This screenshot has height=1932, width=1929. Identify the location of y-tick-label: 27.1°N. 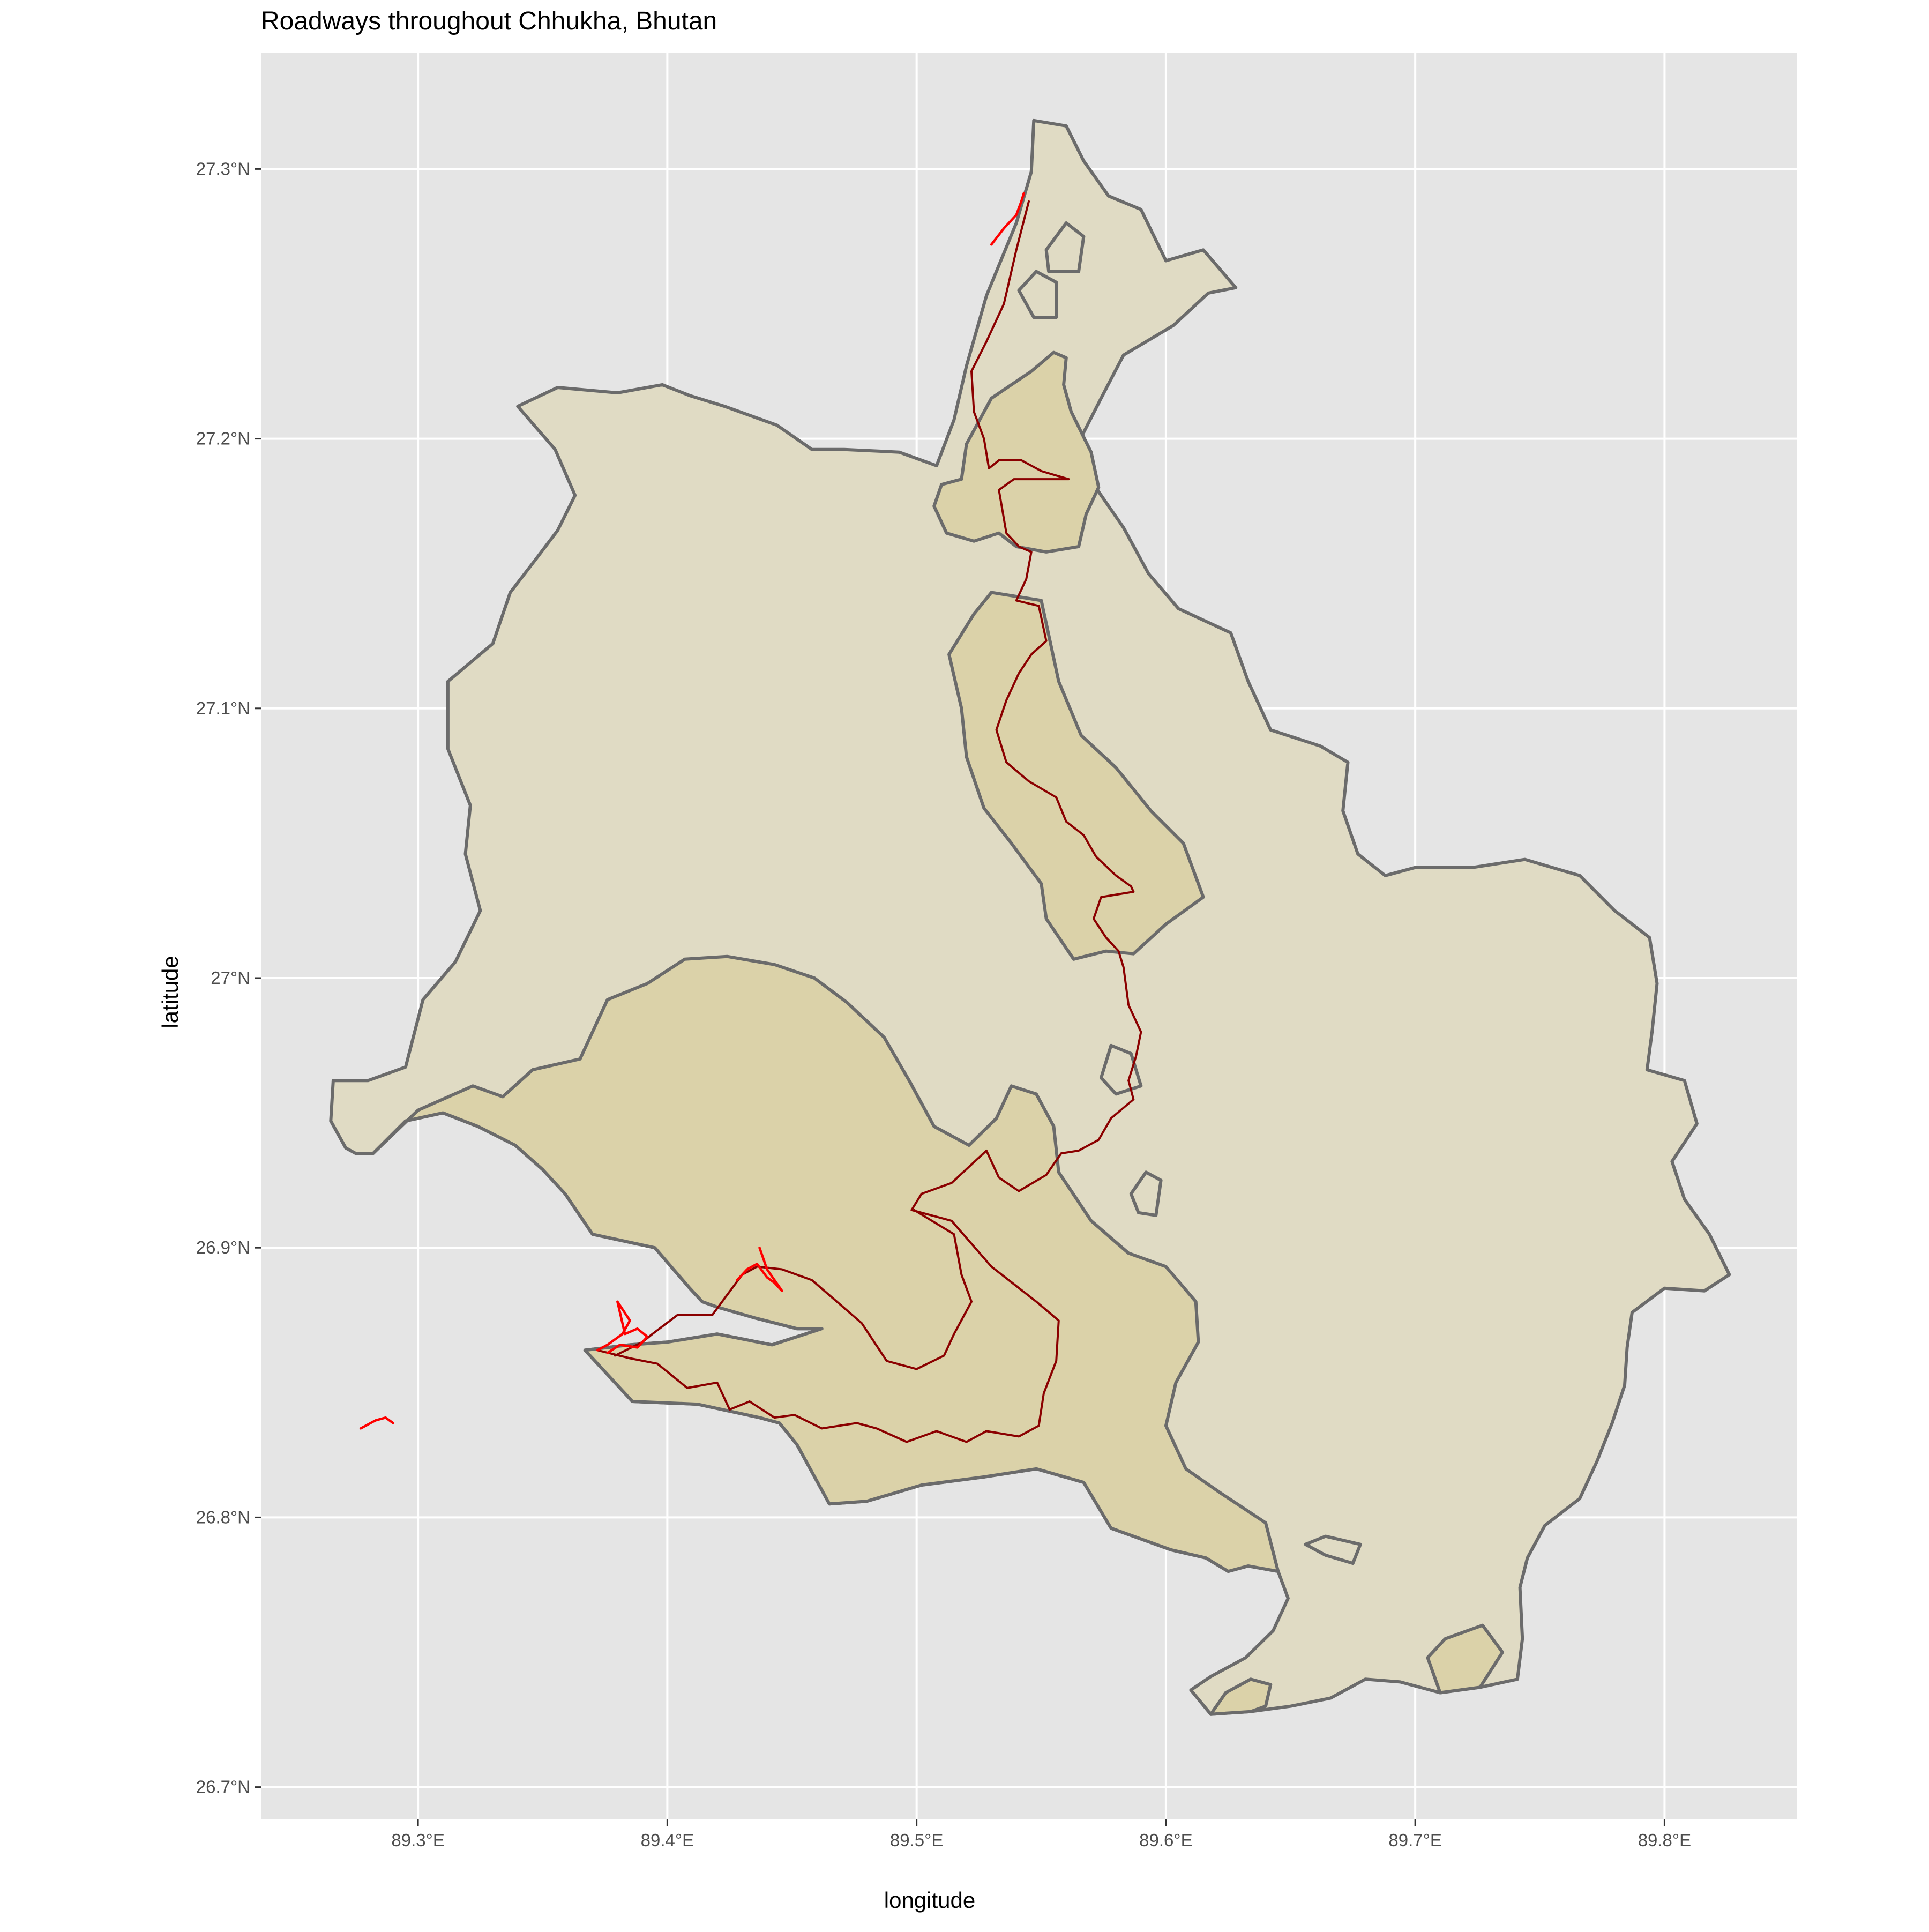
(223, 708).